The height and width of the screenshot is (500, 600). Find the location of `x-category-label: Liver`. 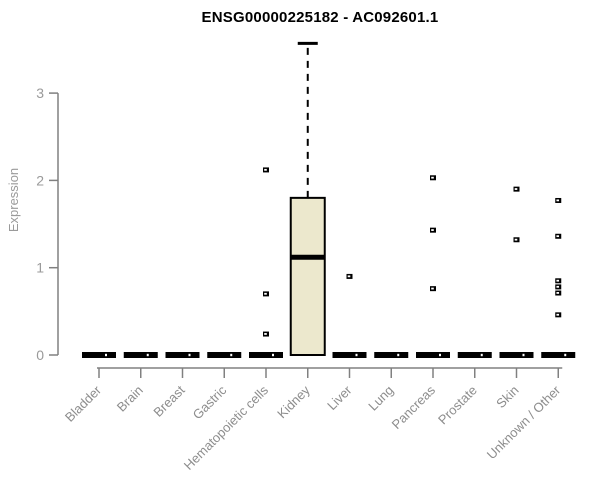

x-category-label: Liver is located at coordinates (339, 397).